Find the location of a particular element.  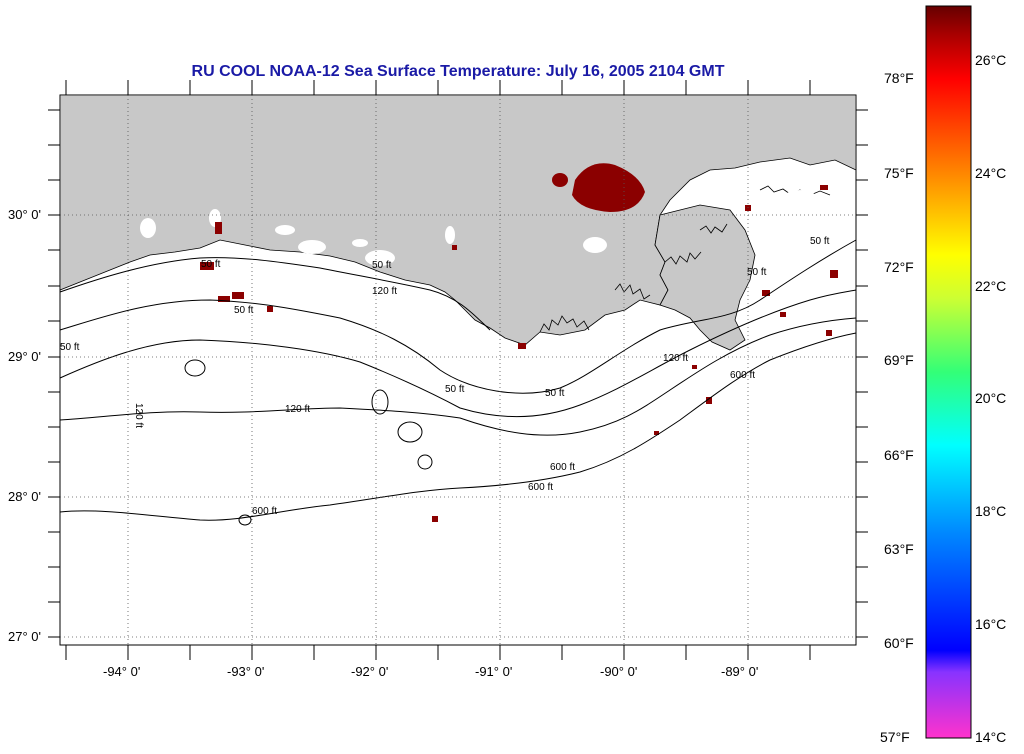

coast-detail is located at coordinates (685, 259).